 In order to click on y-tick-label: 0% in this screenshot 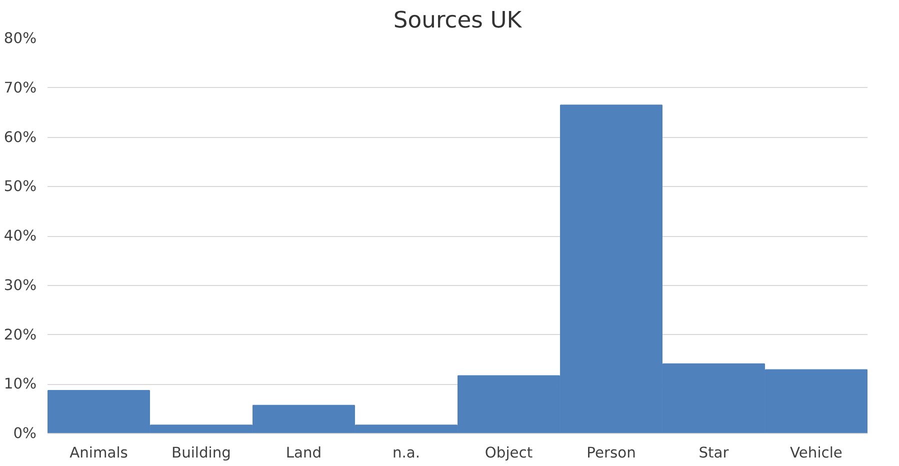, I will do `click(25, 433)`.